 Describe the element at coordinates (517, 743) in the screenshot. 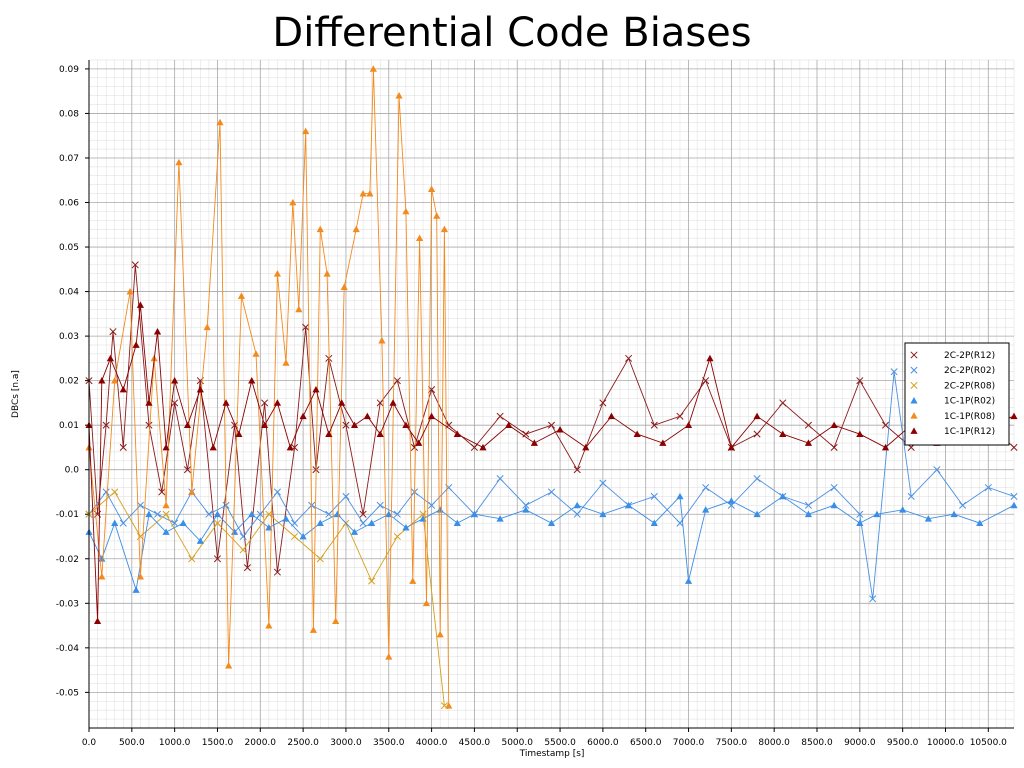

I see `x-tick-label: 5000.0` at that location.